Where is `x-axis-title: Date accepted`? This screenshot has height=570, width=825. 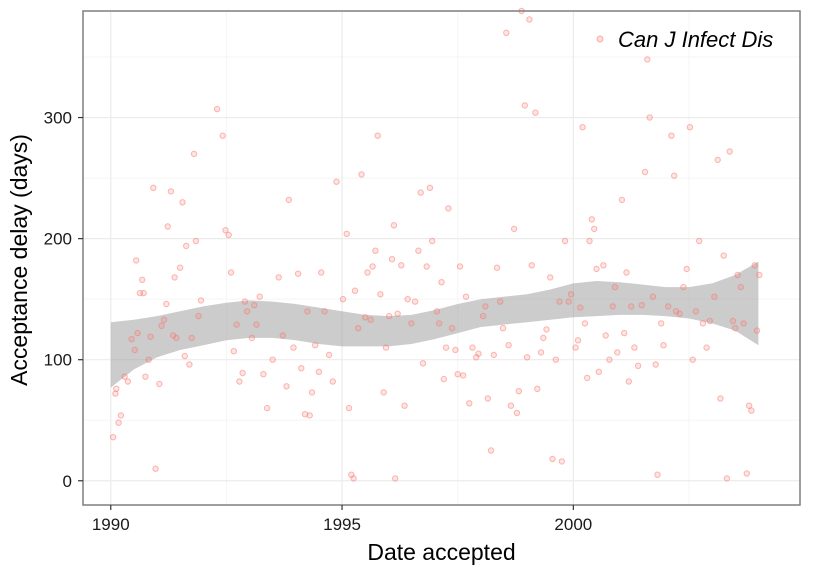
x-axis-title: Date accepted is located at coordinates (441, 552).